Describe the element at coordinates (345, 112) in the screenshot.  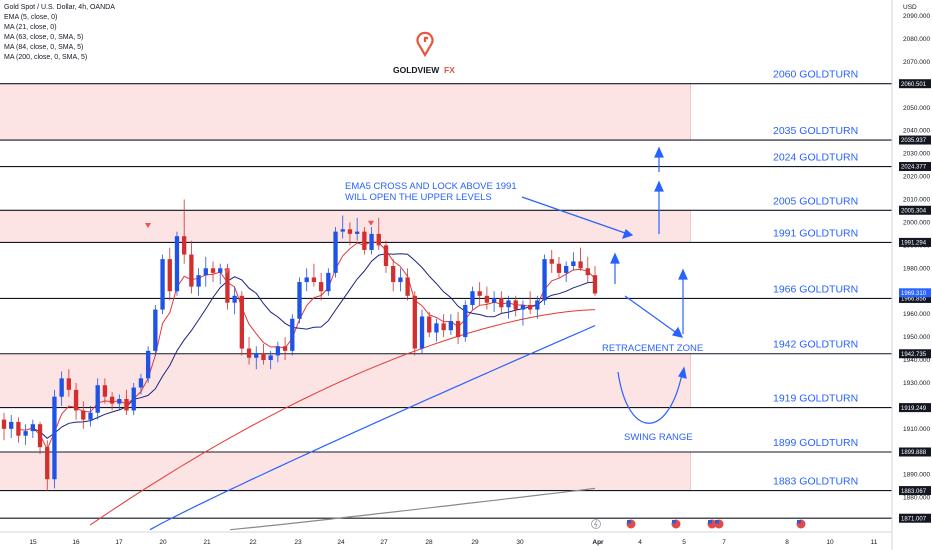
I see `zone-band` at that location.